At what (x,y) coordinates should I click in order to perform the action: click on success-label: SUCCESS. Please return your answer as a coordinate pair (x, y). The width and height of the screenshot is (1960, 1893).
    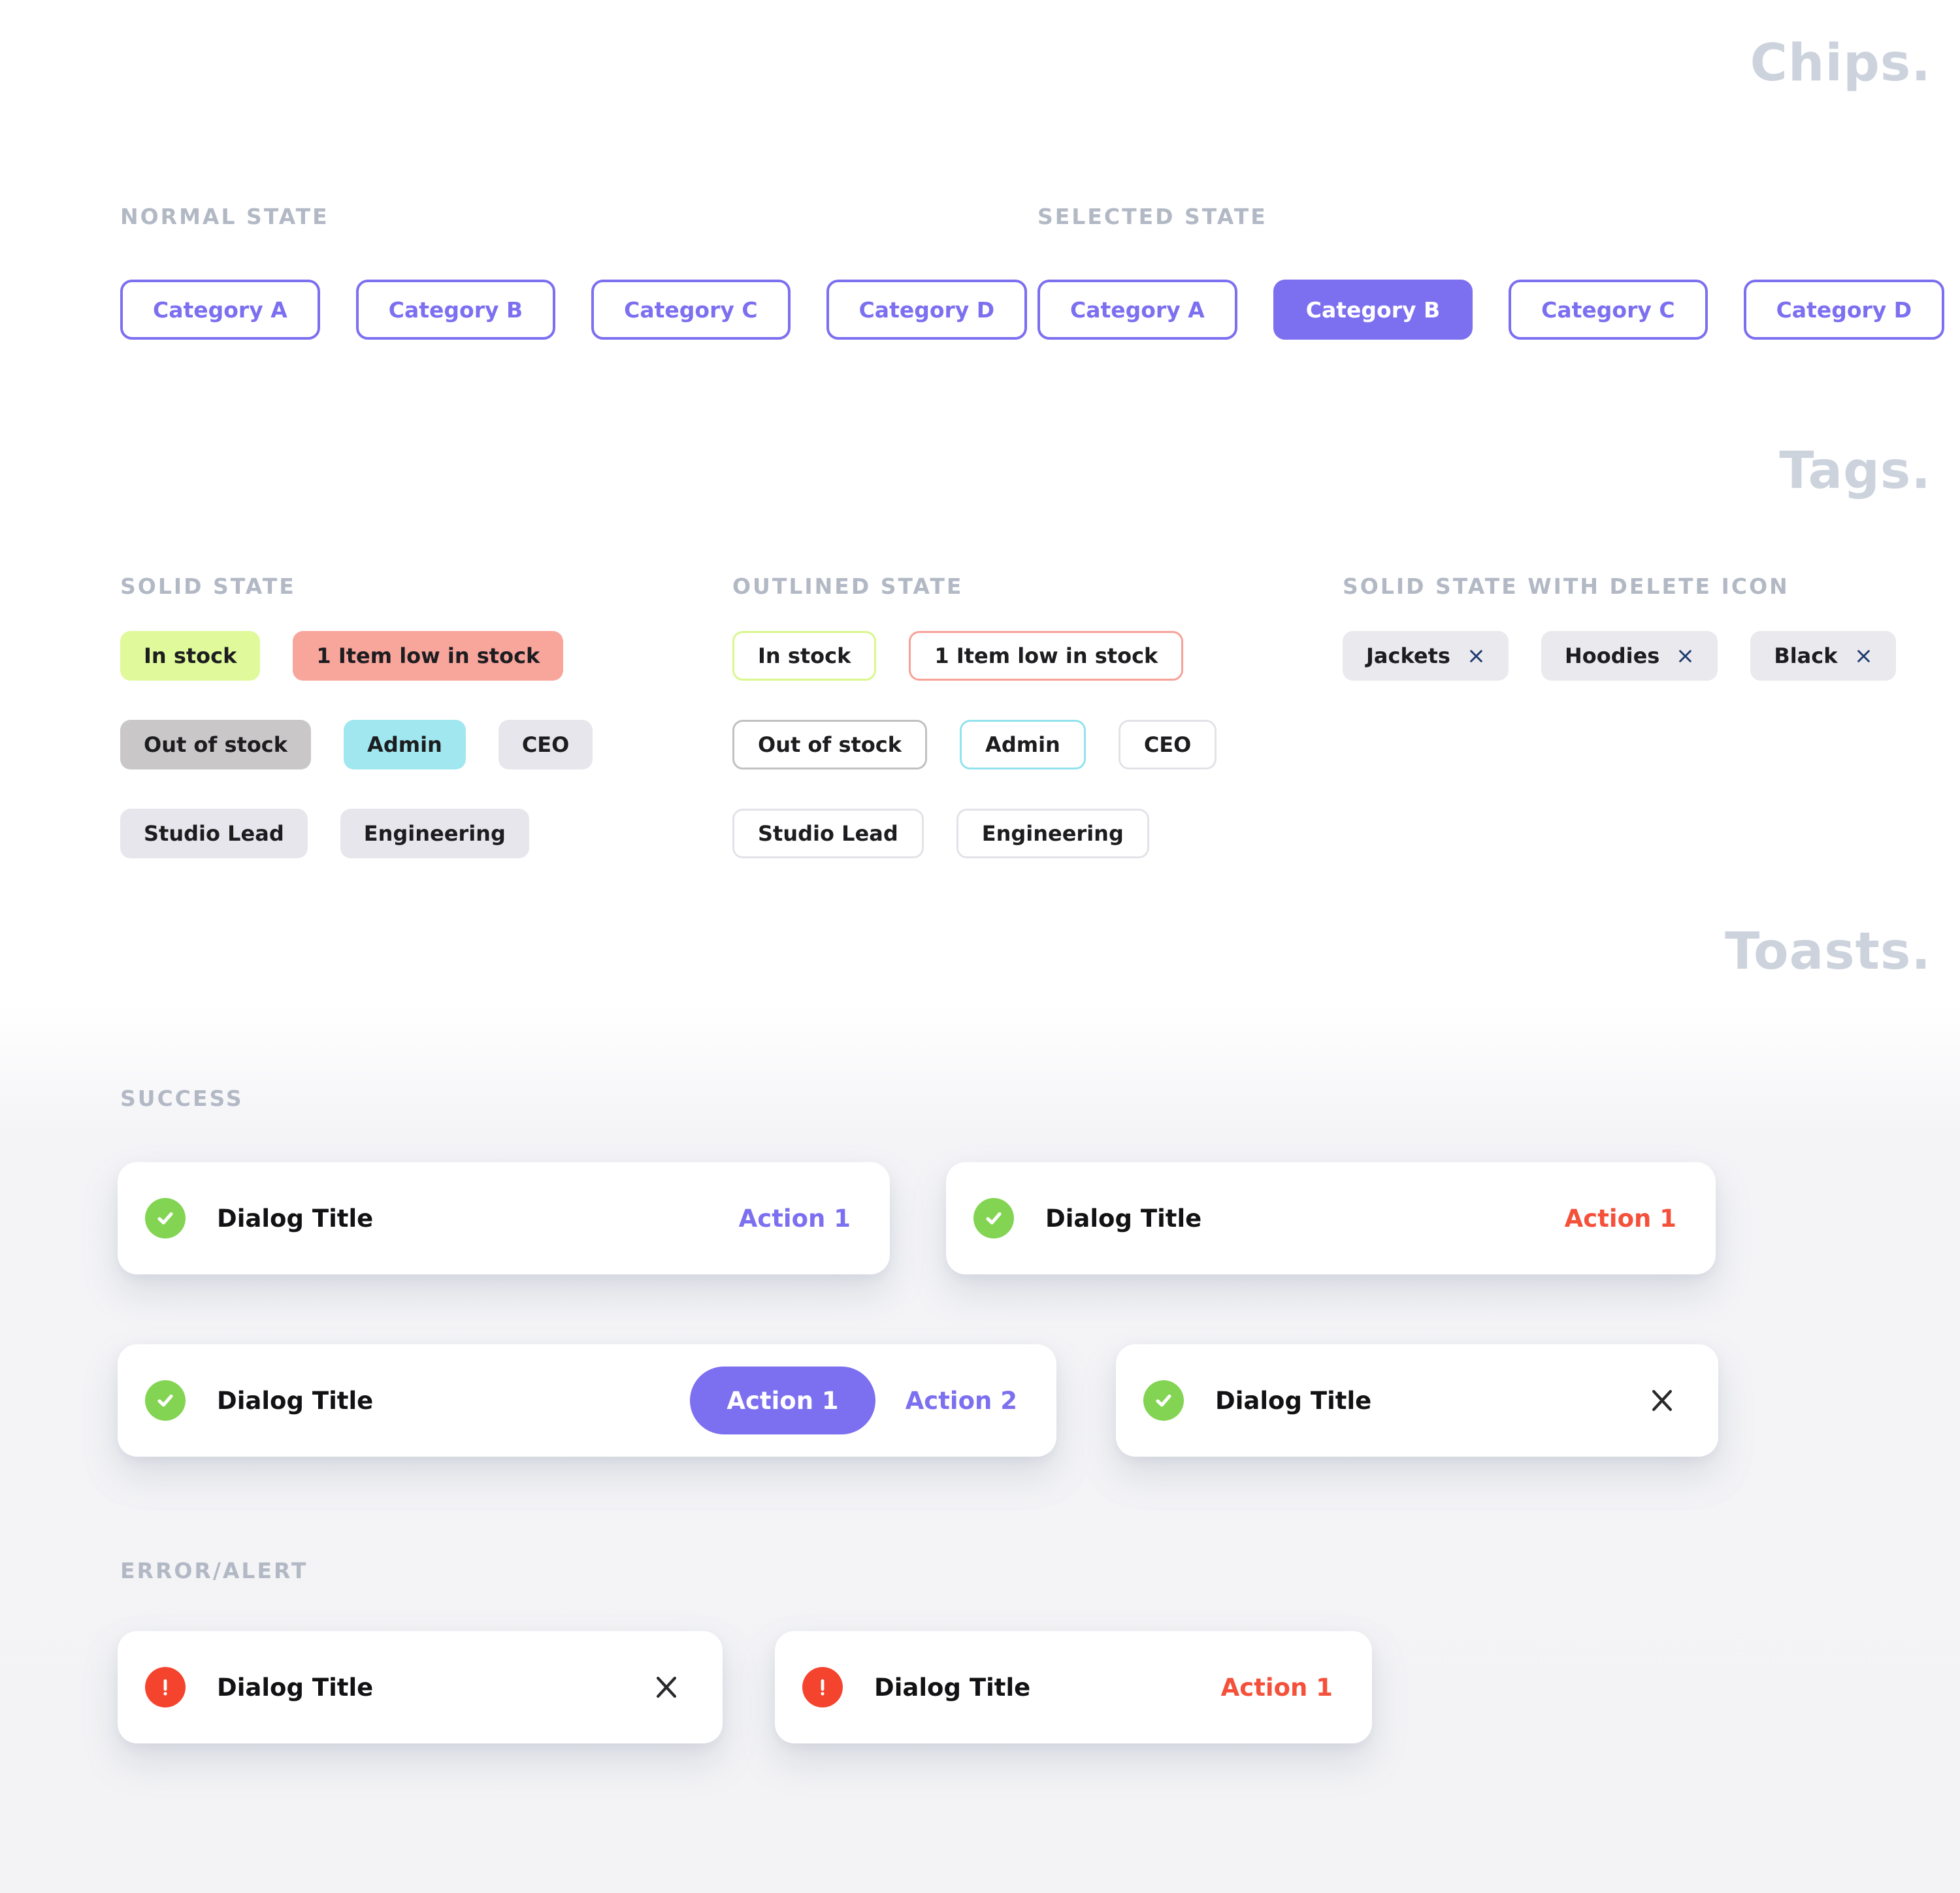
    Looking at the image, I should click on (182, 1098).